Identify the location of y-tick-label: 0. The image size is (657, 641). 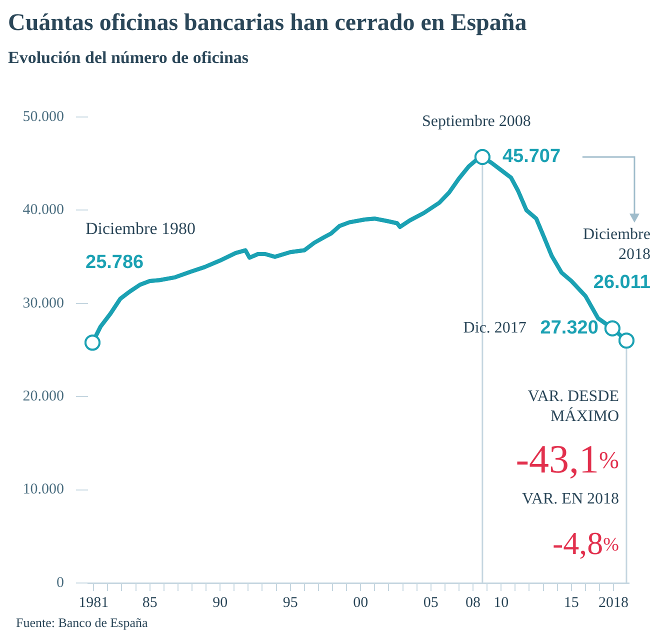
(60, 582).